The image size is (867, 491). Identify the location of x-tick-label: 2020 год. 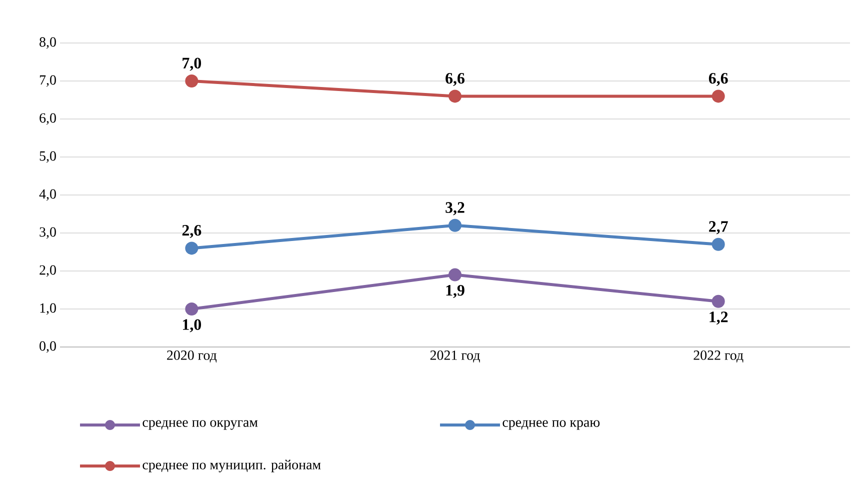
(192, 356).